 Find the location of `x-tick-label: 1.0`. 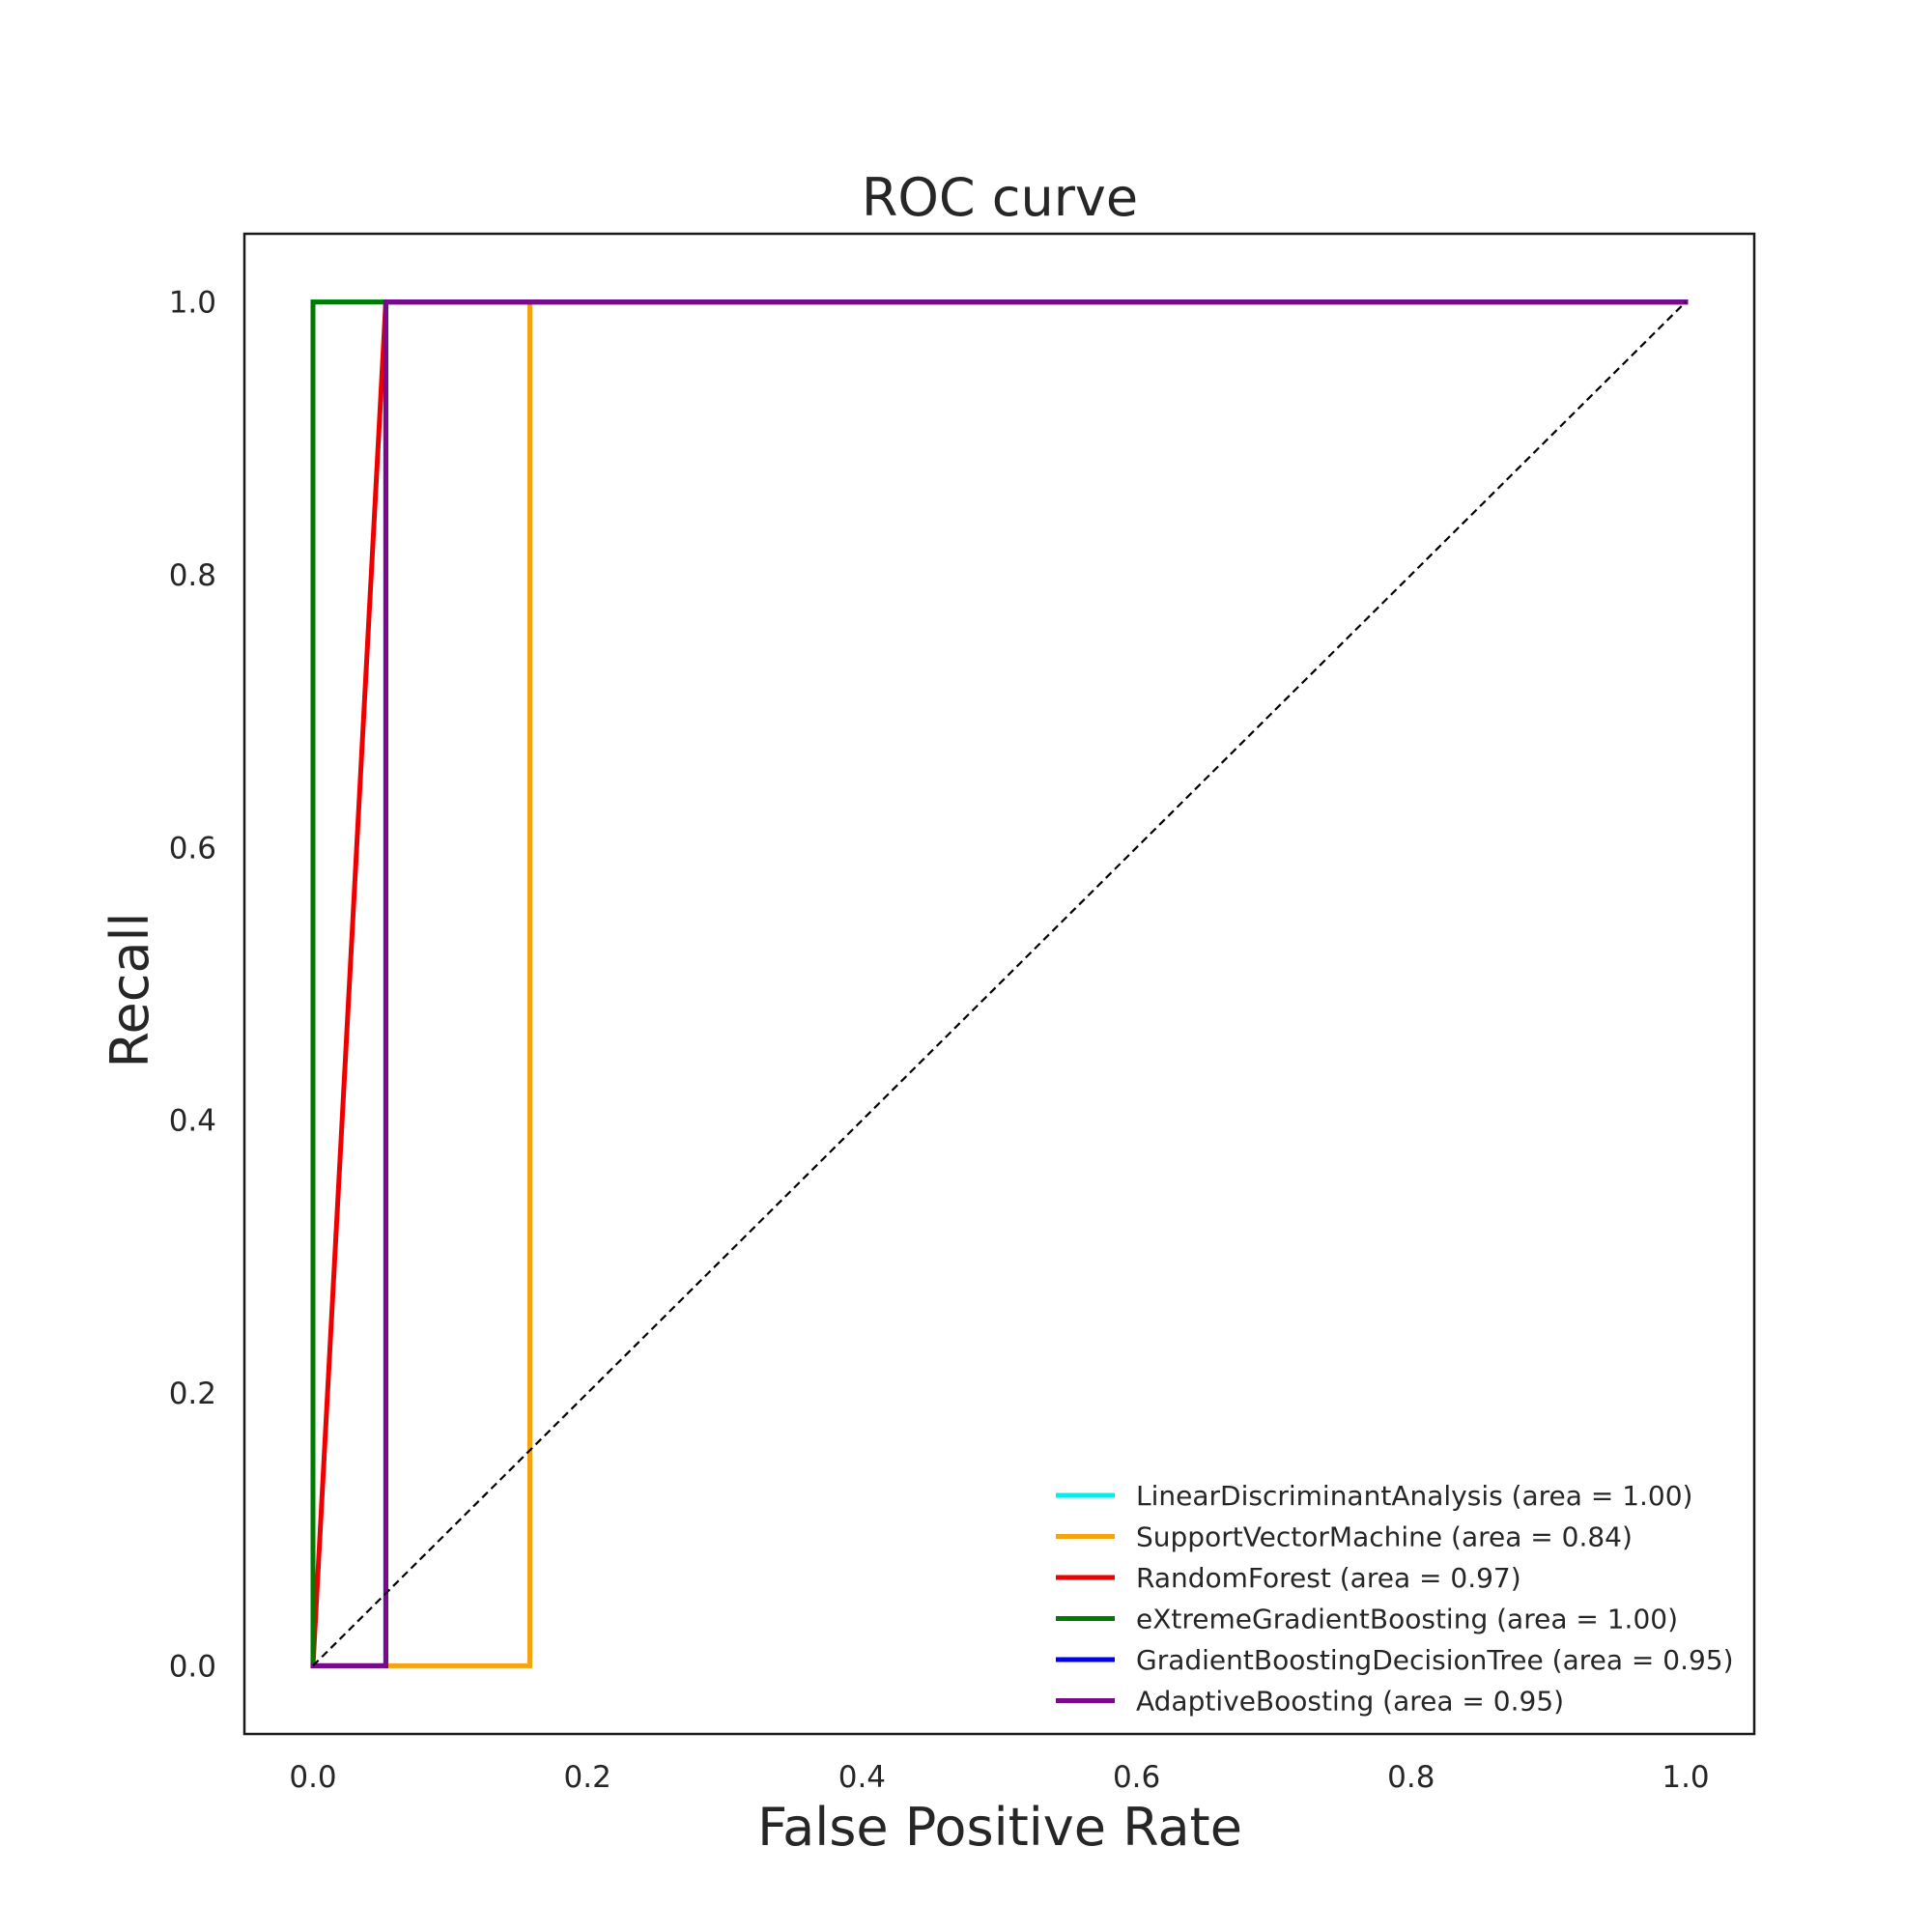

x-tick-label: 1.0 is located at coordinates (1685, 1777).